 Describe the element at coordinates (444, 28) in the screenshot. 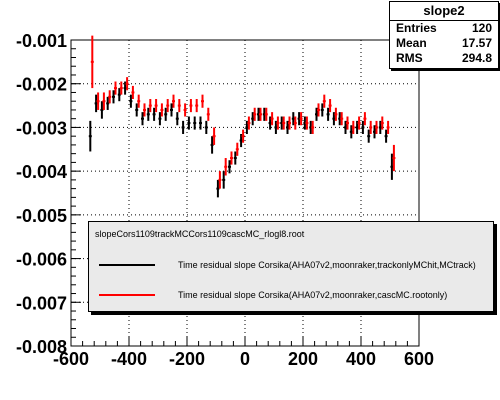

I see `stats-row-entries: Entries 120` at that location.